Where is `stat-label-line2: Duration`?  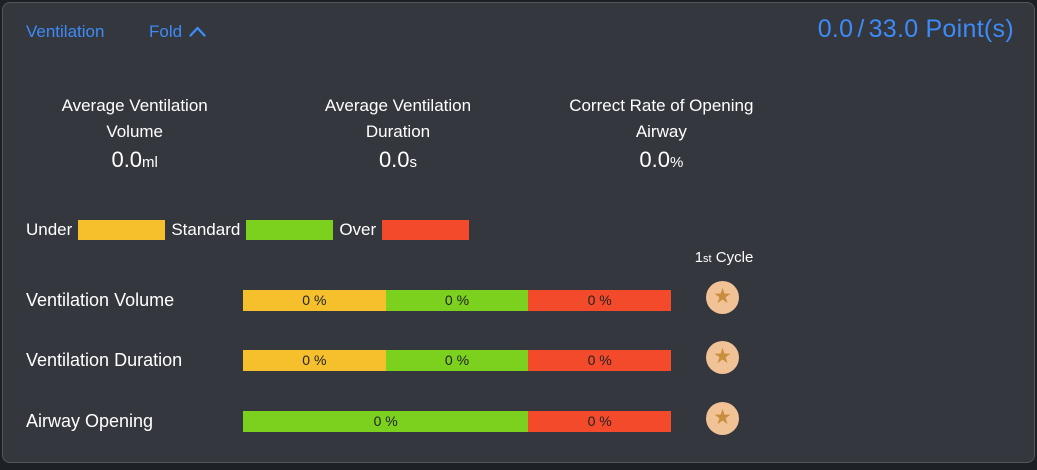 stat-label-line2: Duration is located at coordinates (398, 131).